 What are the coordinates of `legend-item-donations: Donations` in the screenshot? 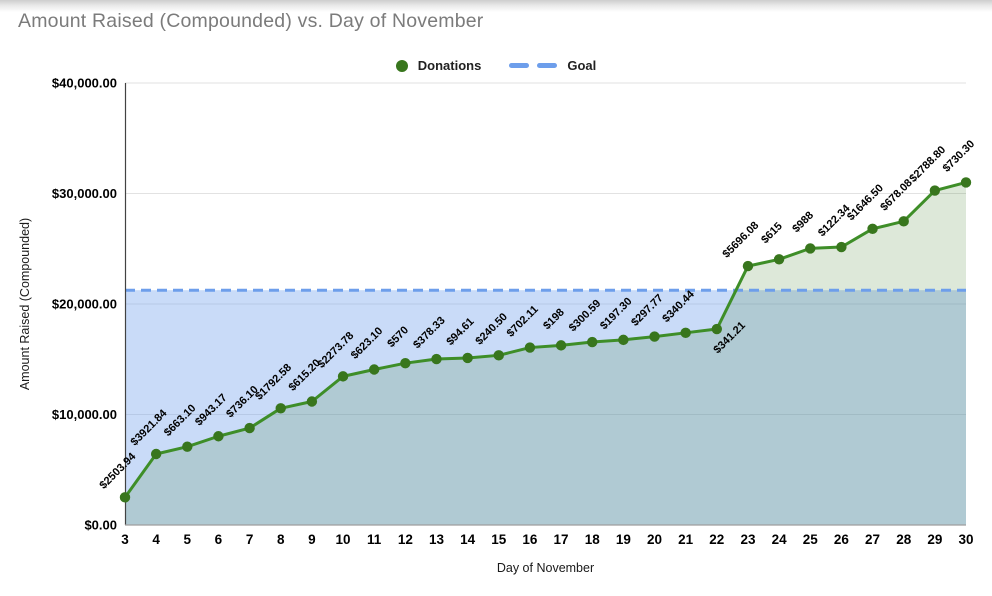 It's located at (438, 65).